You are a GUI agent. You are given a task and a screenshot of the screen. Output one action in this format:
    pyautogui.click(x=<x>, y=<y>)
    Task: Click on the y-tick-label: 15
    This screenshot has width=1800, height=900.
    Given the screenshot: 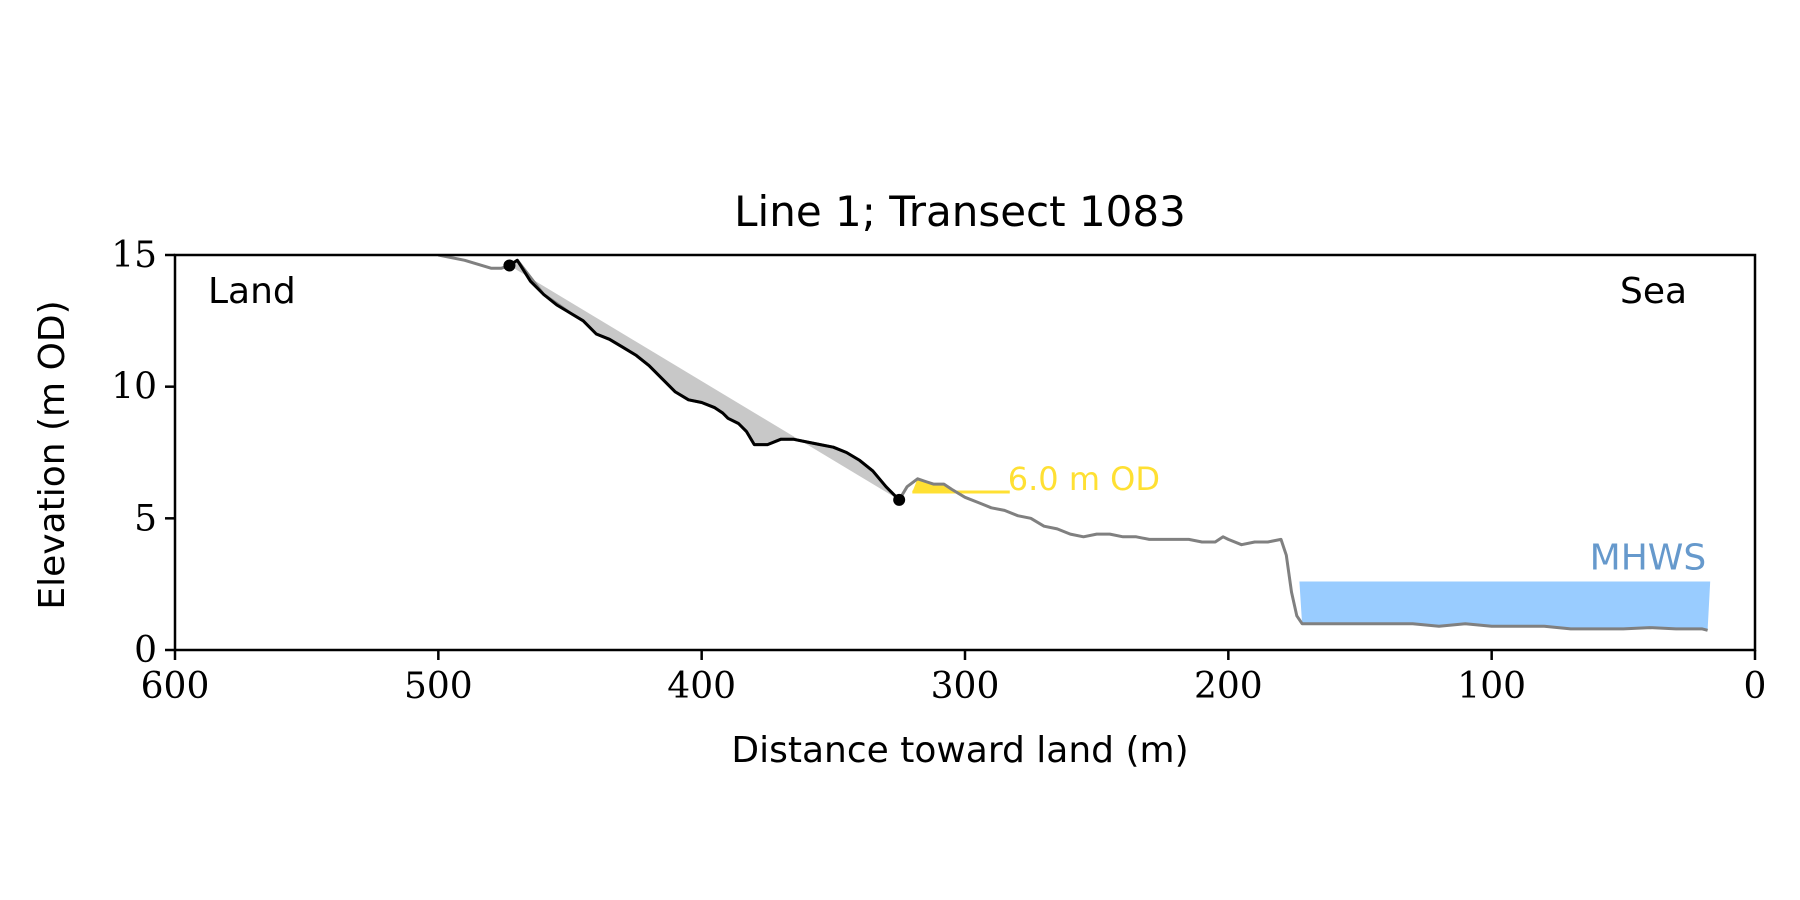 What is the action you would take?
    pyautogui.click(x=134, y=255)
    